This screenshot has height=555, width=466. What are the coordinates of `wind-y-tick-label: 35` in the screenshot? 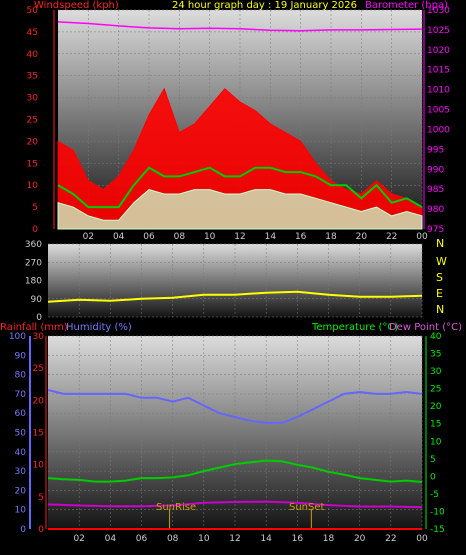 It's located at (32, 77).